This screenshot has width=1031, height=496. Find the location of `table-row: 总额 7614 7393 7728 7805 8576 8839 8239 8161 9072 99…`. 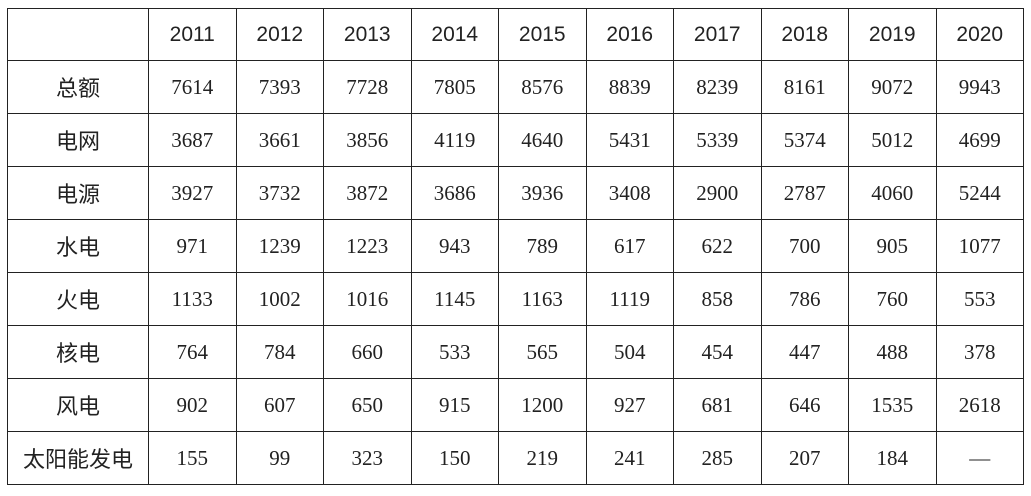

table-row: 总额 7614 7393 7728 7805 8576 8839 8239 8161 9072 99… is located at coordinates (515, 87).